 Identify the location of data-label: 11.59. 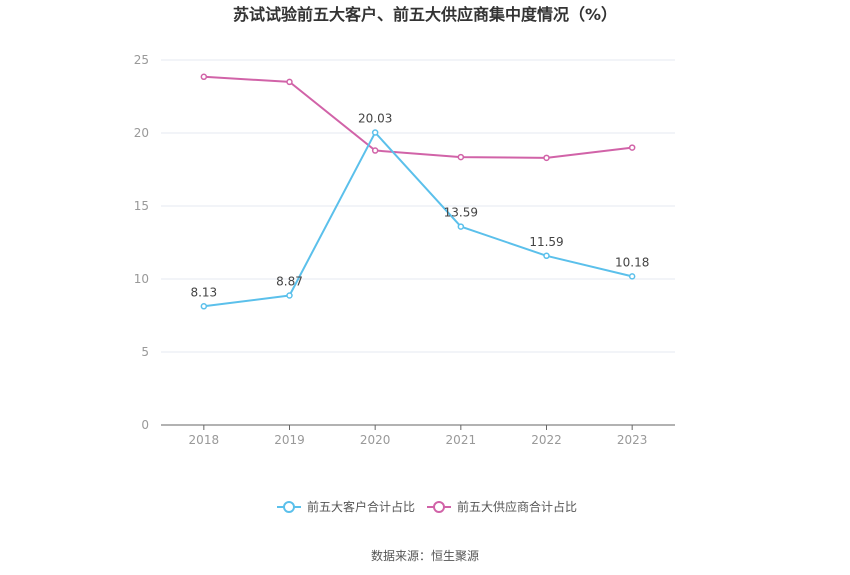
(546, 242).